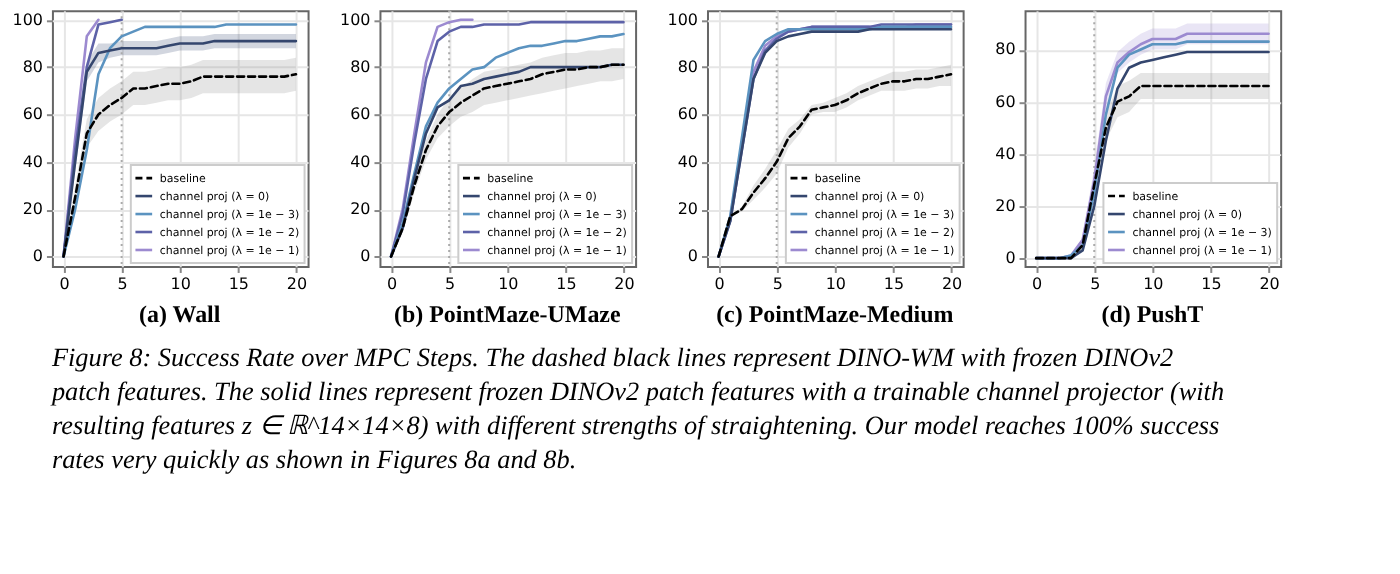 This screenshot has height=574, width=1400. What do you see at coordinates (612, 356) in the screenshot?
I see `caption: Figure 8: Success Rate over MPC Steps. The dashed black lines represent DINO-WM with frozen DINOv2` at bounding box center [612, 356].